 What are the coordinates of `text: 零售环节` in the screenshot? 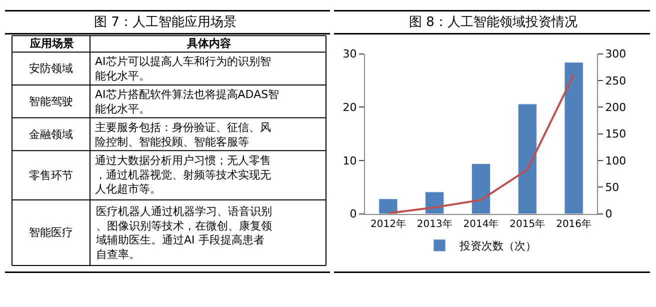 It's located at (51, 175).